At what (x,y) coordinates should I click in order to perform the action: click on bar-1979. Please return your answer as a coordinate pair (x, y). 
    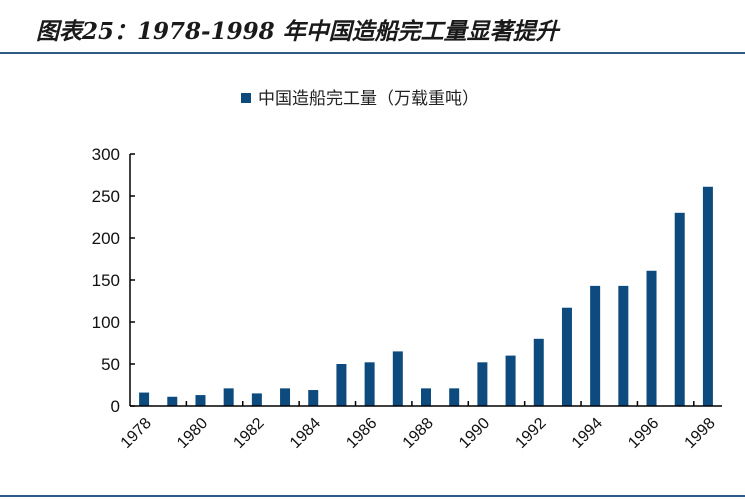
    Looking at the image, I should click on (172, 401).